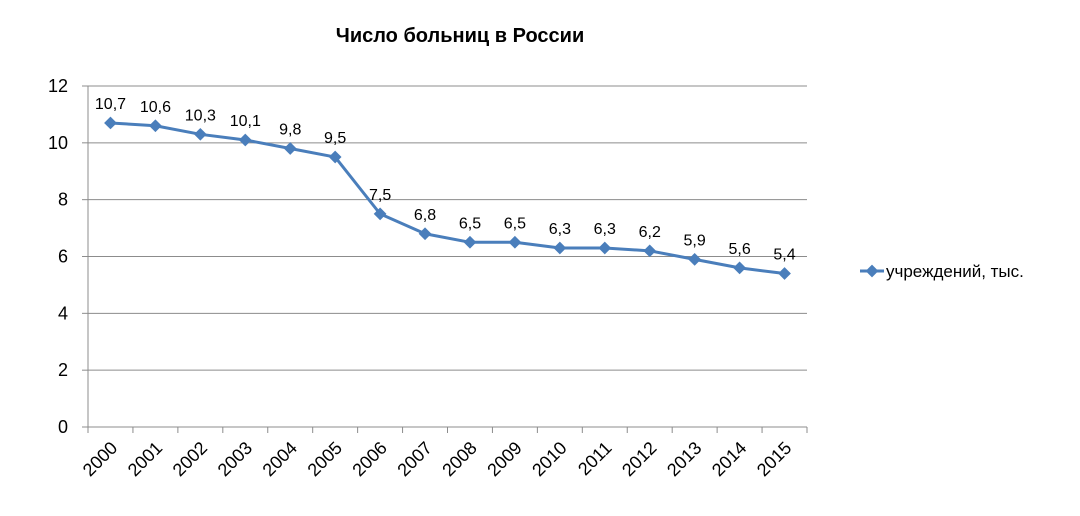  What do you see at coordinates (235, 459) in the screenshot?
I see `x-tick-label: 2003` at bounding box center [235, 459].